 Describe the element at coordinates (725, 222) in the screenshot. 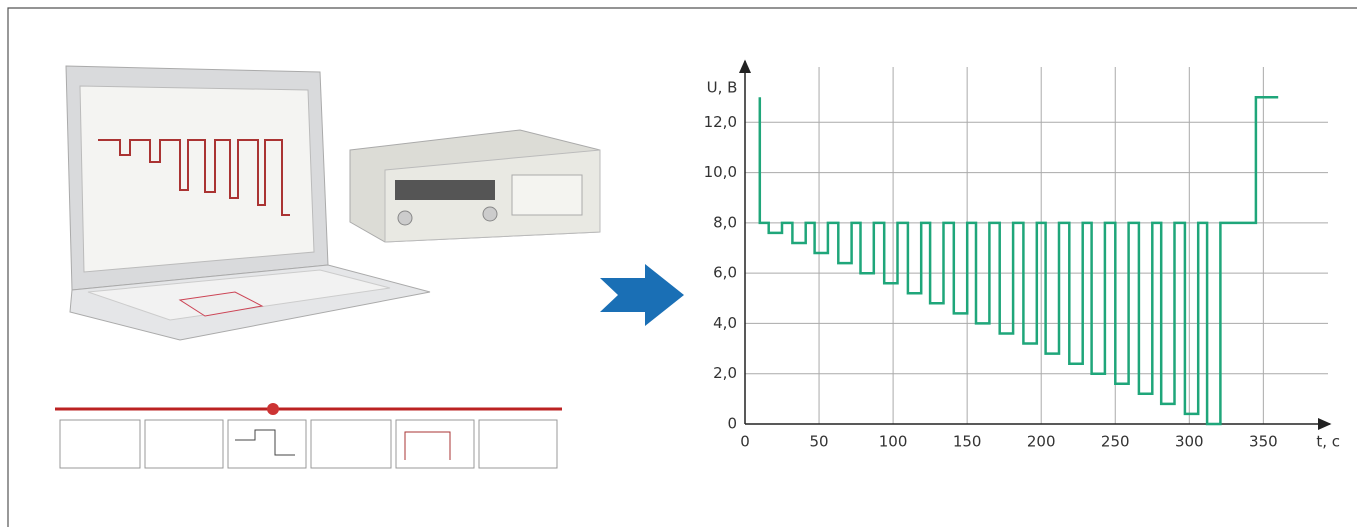

I see `y-tick-label: 8,0` at that location.